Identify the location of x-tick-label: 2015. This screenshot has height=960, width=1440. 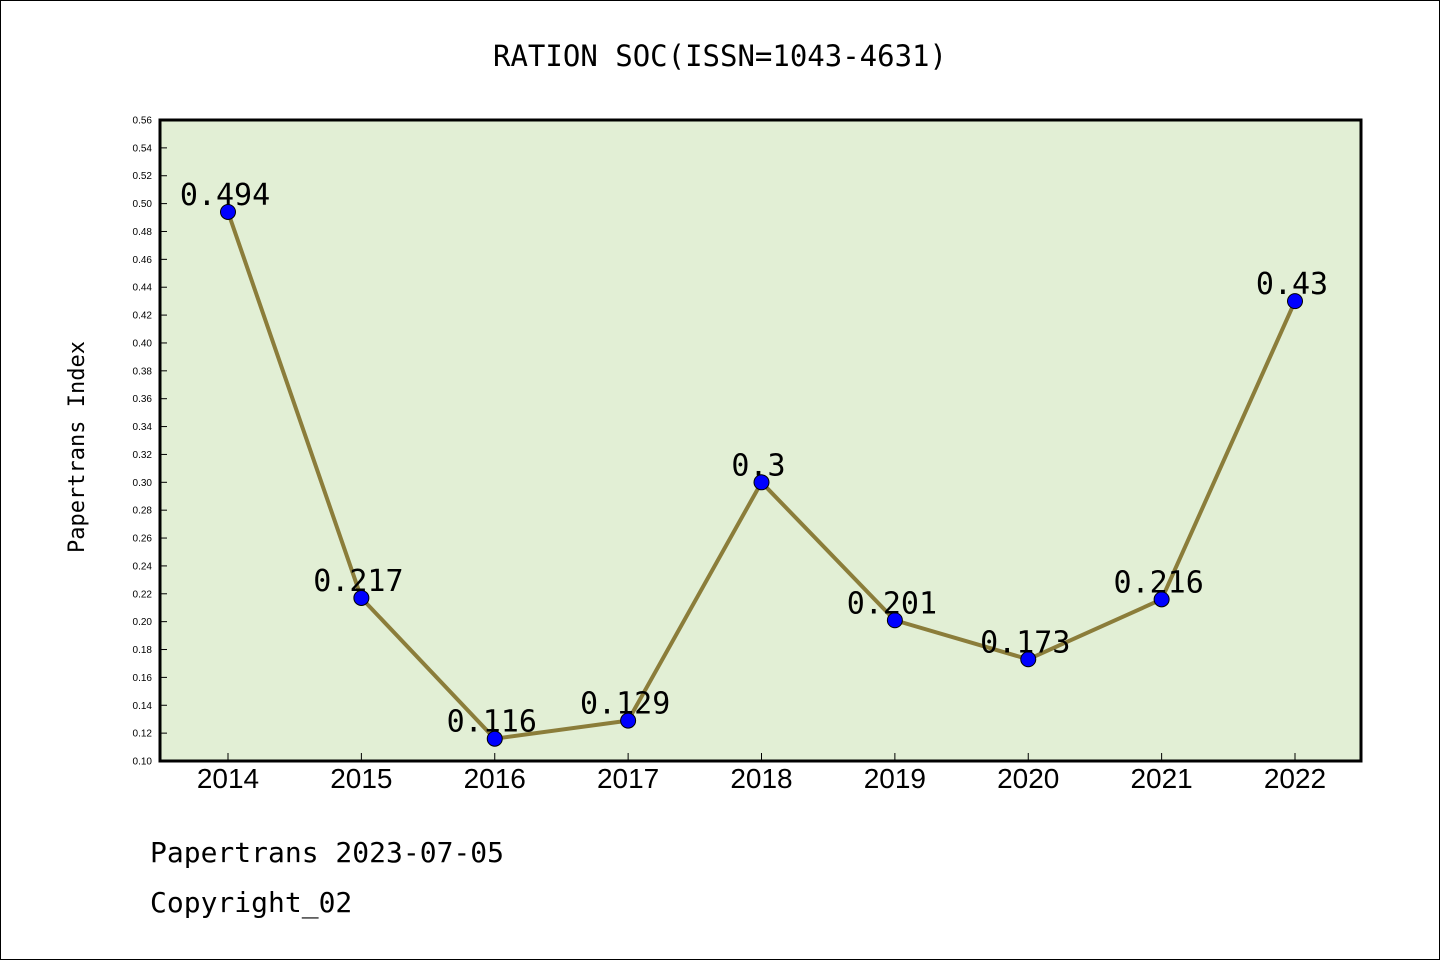
(361, 778).